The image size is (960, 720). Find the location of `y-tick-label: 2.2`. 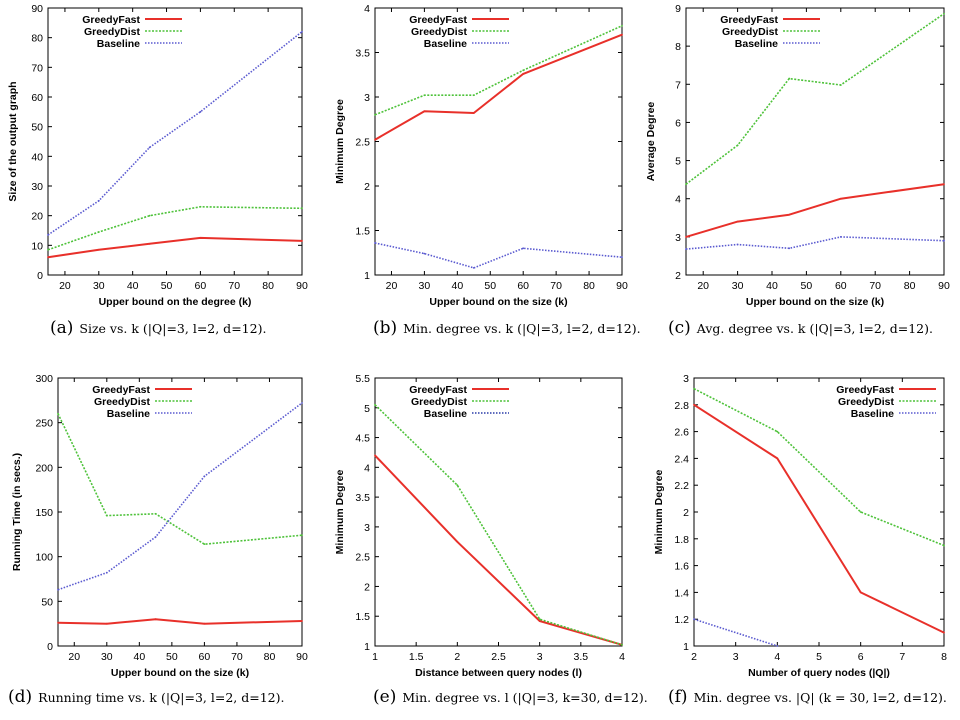

y-tick-label: 2.2 is located at coordinates (681, 486).